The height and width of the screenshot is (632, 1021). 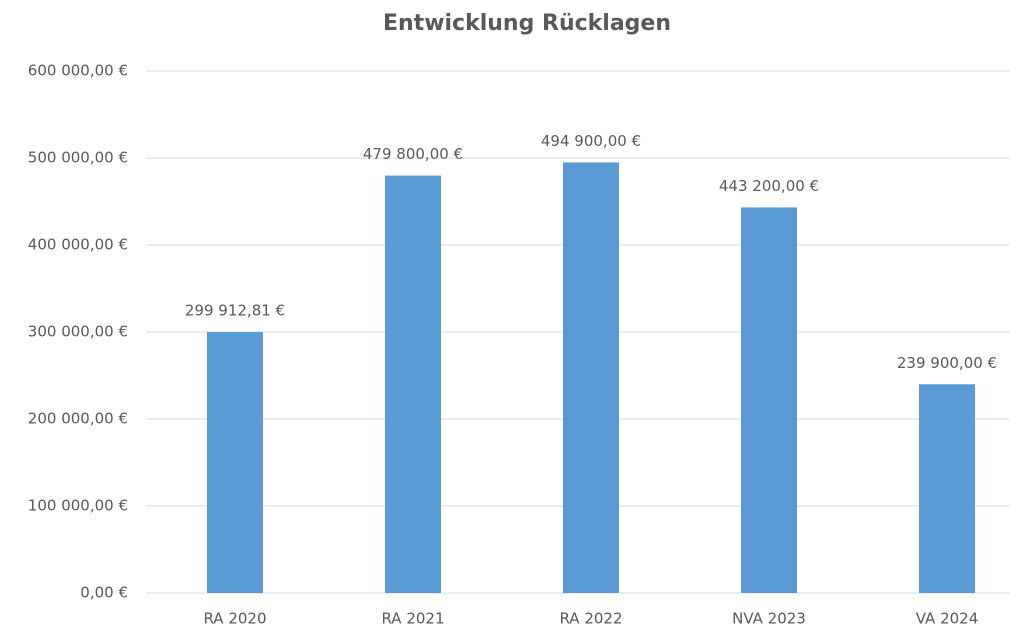 What do you see at coordinates (78, 158) in the screenshot?
I see `y-tick-label: 500 000,00 €` at bounding box center [78, 158].